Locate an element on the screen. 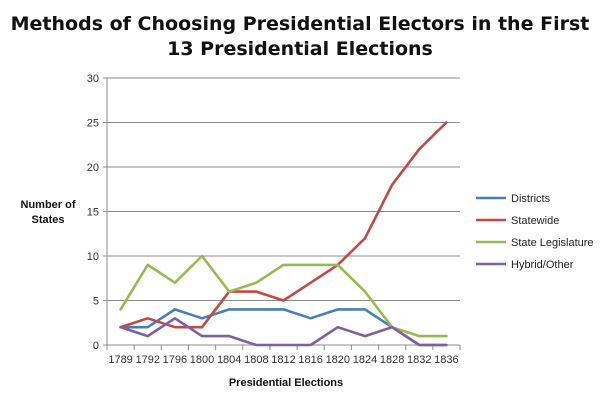 The height and width of the screenshot is (407, 614). x-tick-label: 1832 is located at coordinates (419, 360).